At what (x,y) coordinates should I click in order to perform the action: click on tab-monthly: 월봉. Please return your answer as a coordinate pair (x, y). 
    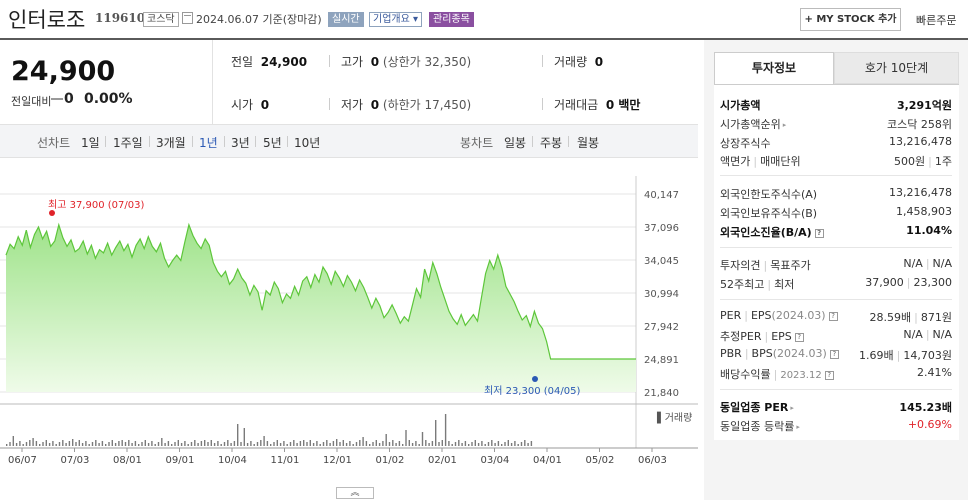
    Looking at the image, I should click on (588, 143).